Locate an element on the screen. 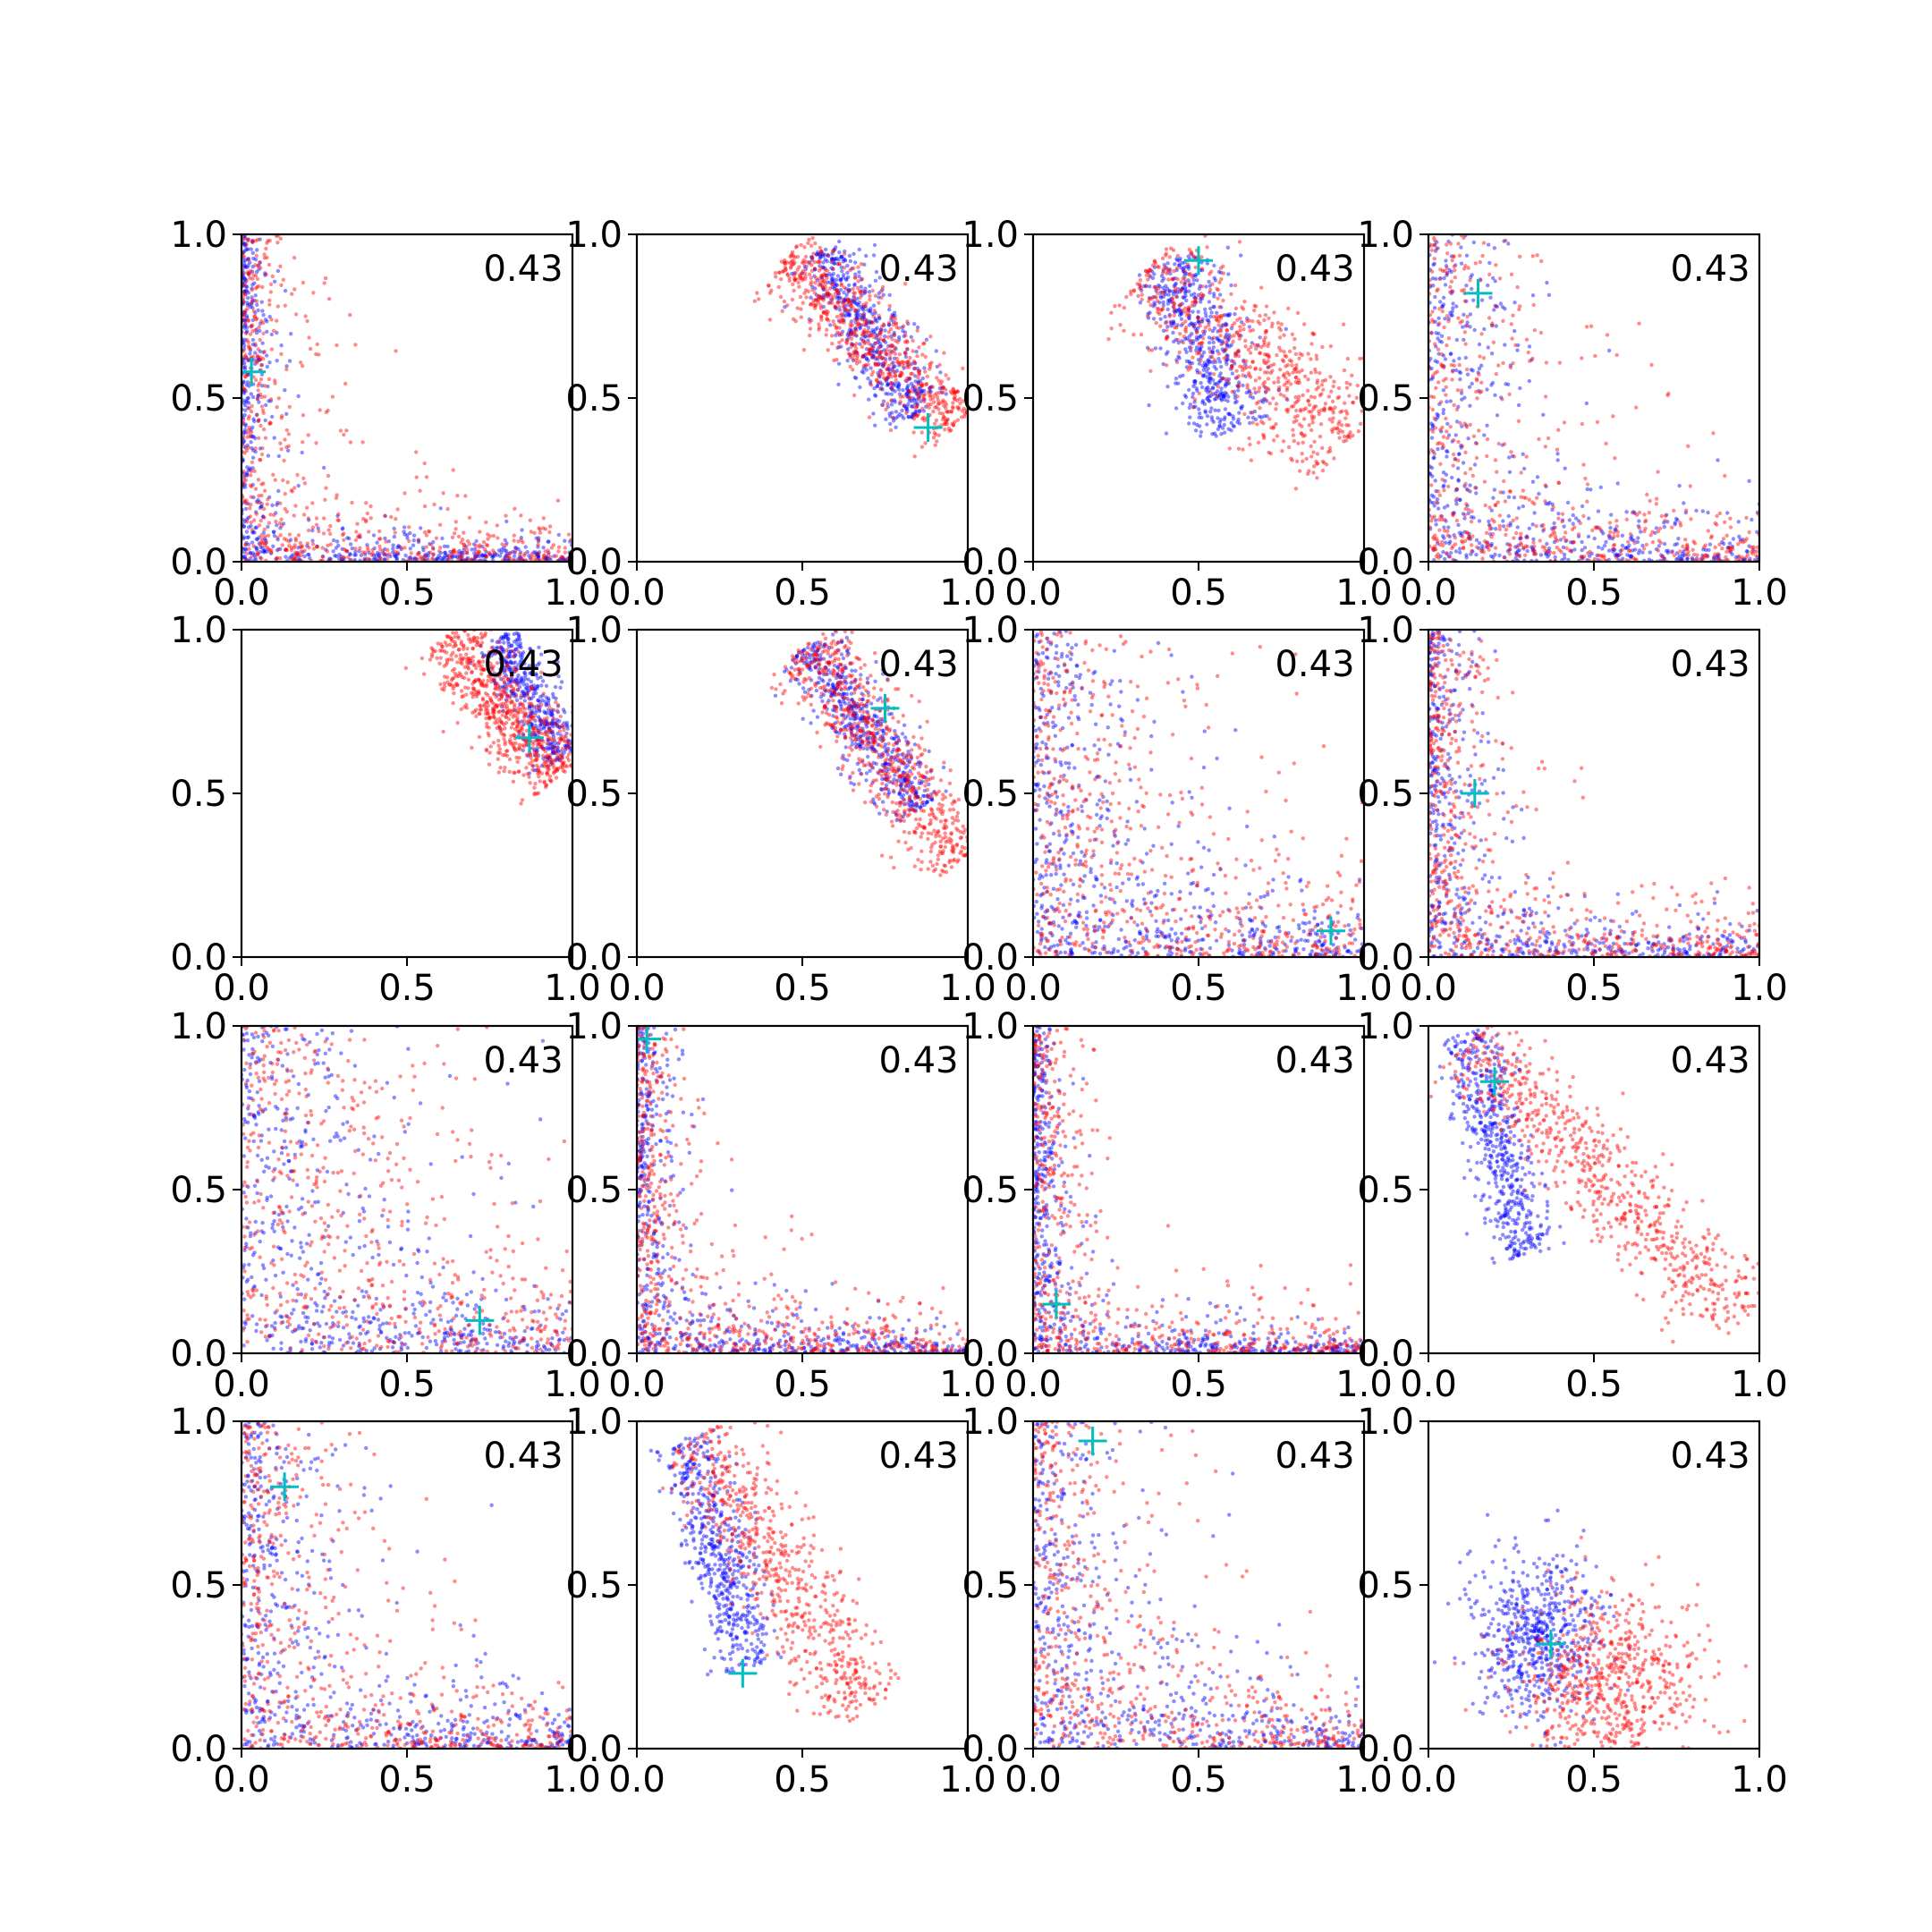  highlight-marker is located at coordinates (928, 427).